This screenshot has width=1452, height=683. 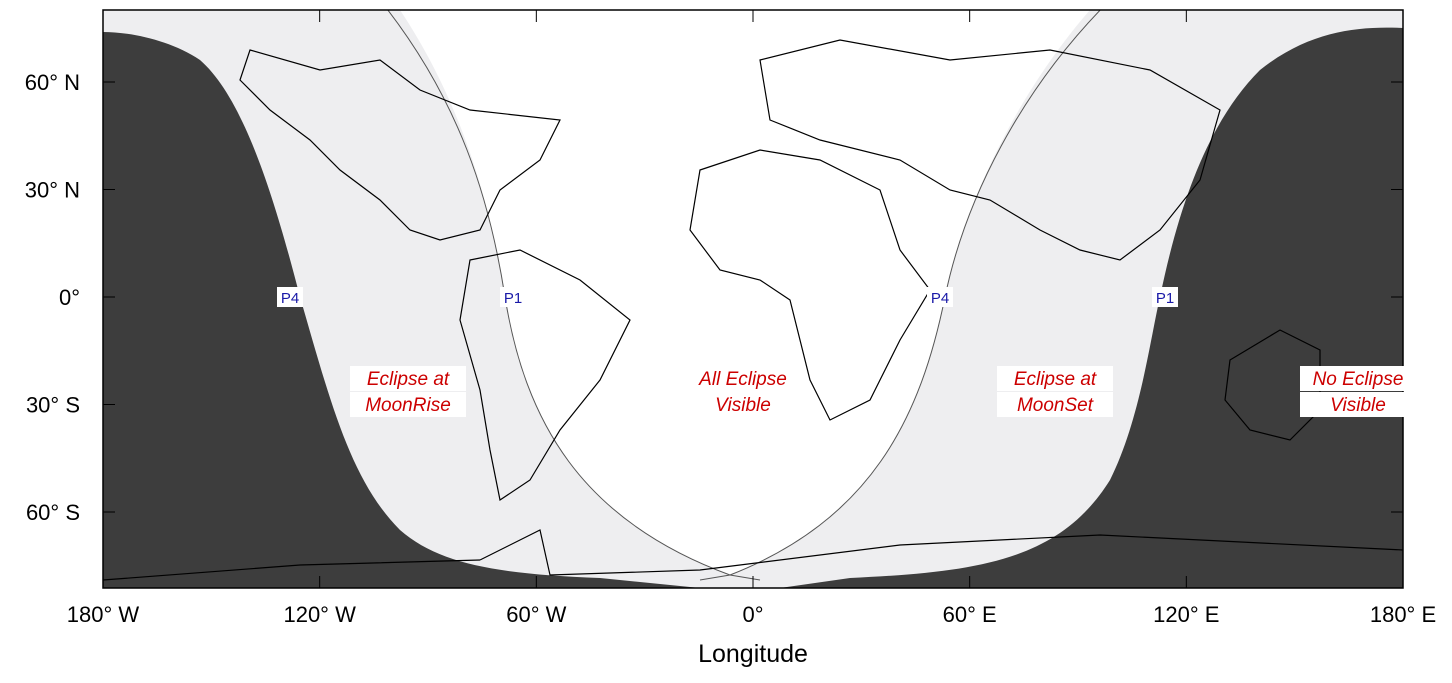 I want to click on region-label: MoonRise, so click(x=408, y=405).